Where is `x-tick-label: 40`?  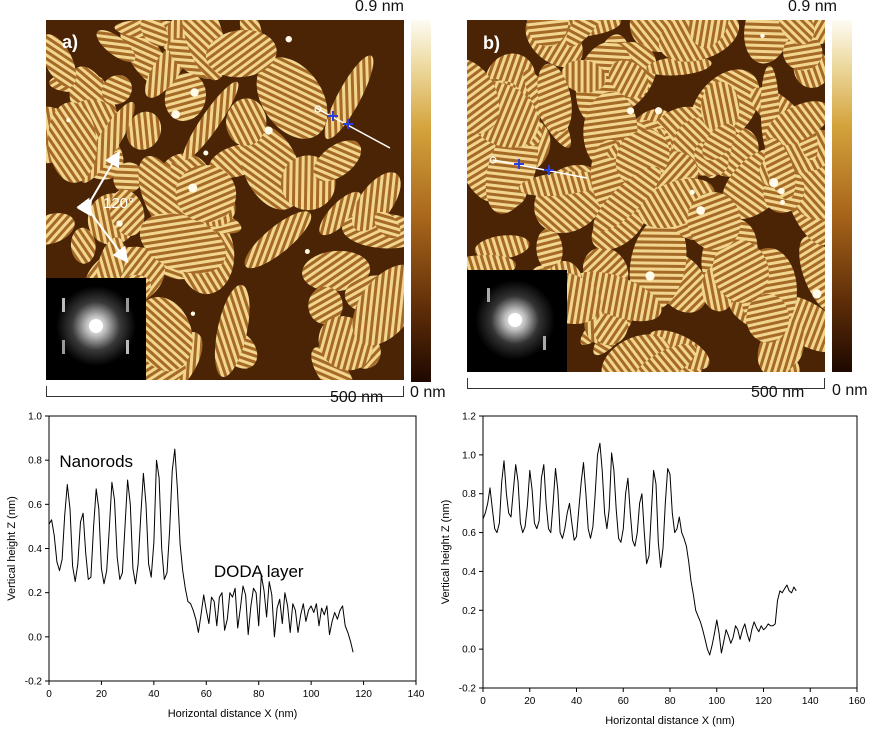
x-tick-label: 40 is located at coordinates (577, 701).